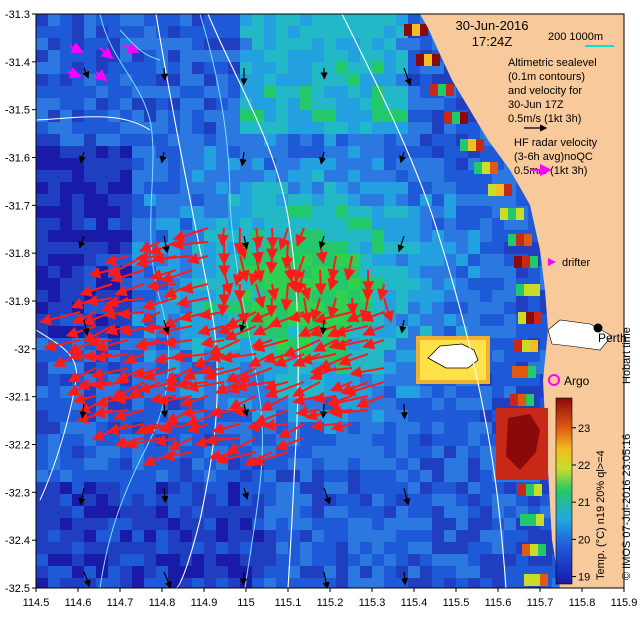  What do you see at coordinates (575, 37) in the screenshot?
I see `bathymetry-scale-label: 200 1000m` at bounding box center [575, 37].